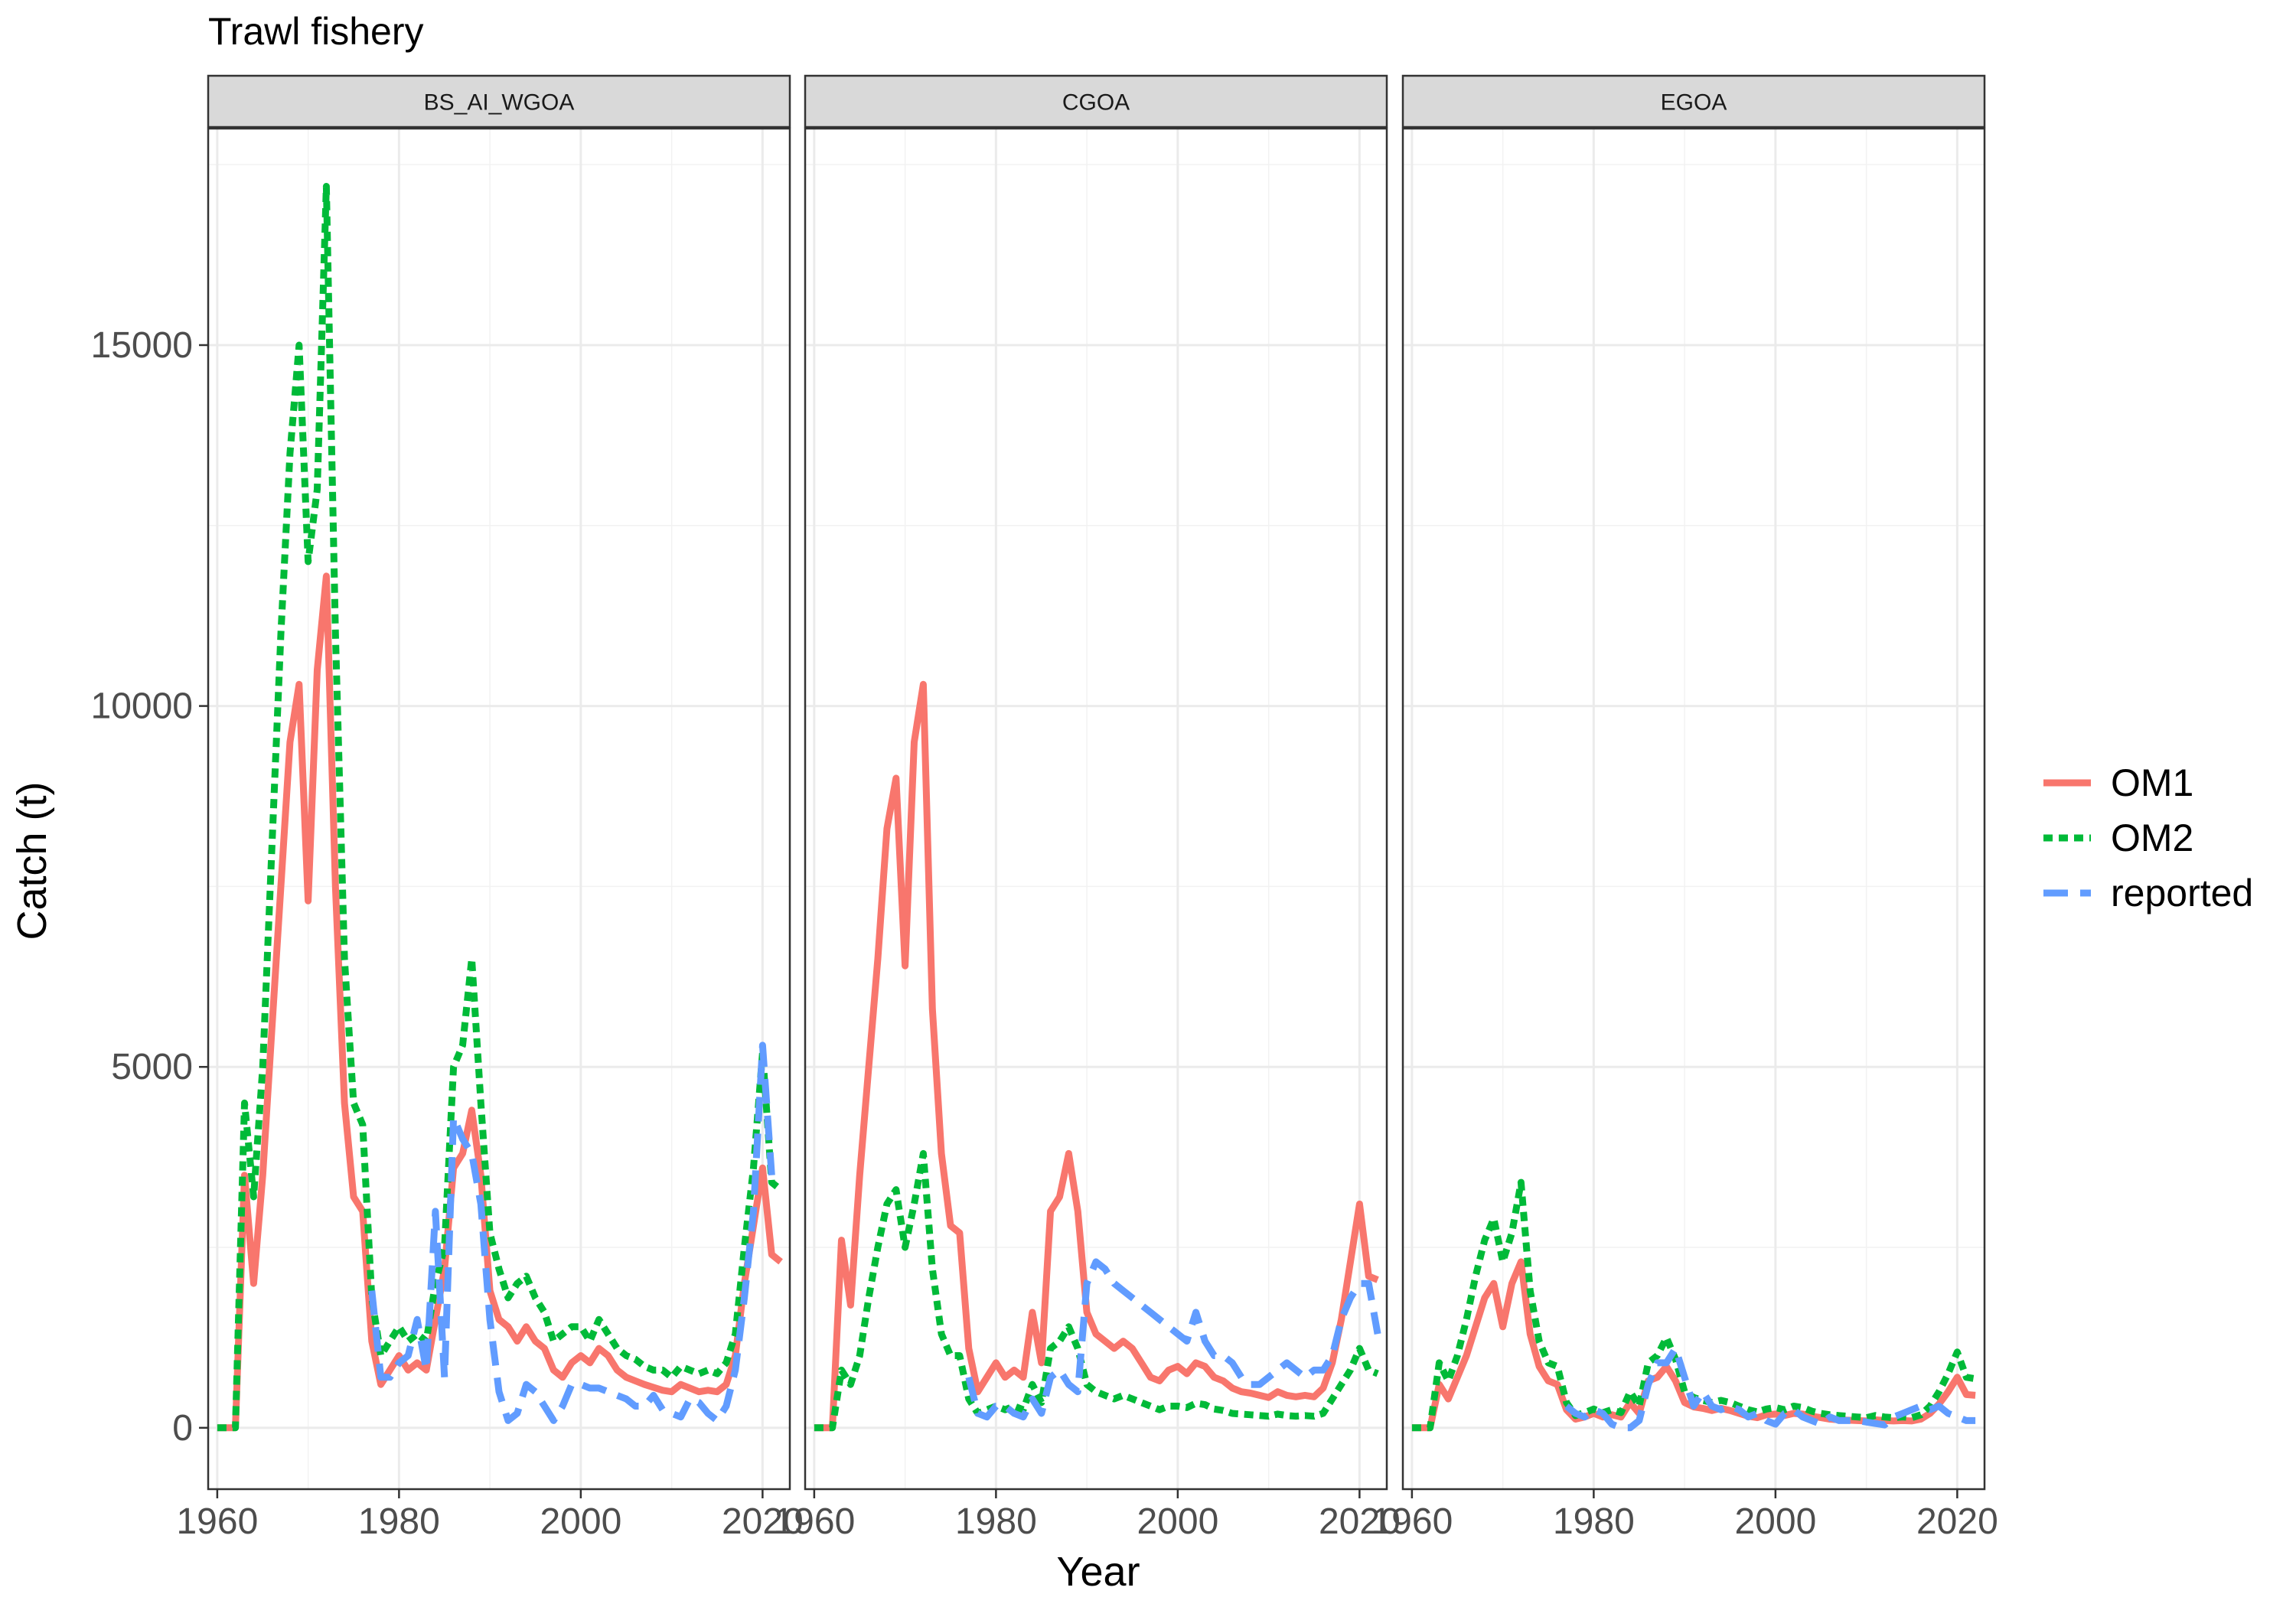 This screenshot has width=2296, height=1607. Describe the element at coordinates (32, 861) in the screenshot. I see `y-axis-label: Catch (t)` at that location.